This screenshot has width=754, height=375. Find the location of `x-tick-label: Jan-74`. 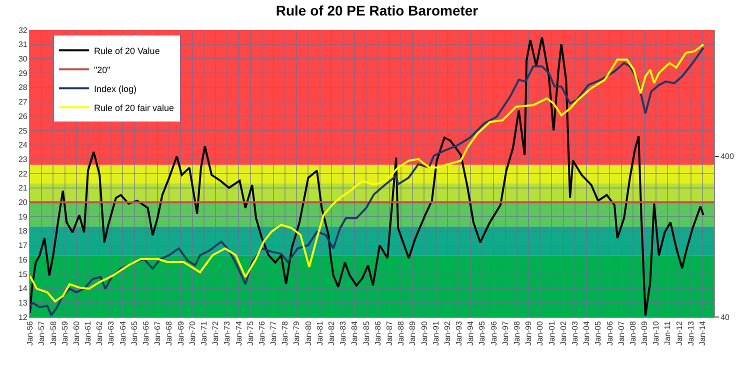

x-tick-label: Jan-74 is located at coordinates (239, 333).